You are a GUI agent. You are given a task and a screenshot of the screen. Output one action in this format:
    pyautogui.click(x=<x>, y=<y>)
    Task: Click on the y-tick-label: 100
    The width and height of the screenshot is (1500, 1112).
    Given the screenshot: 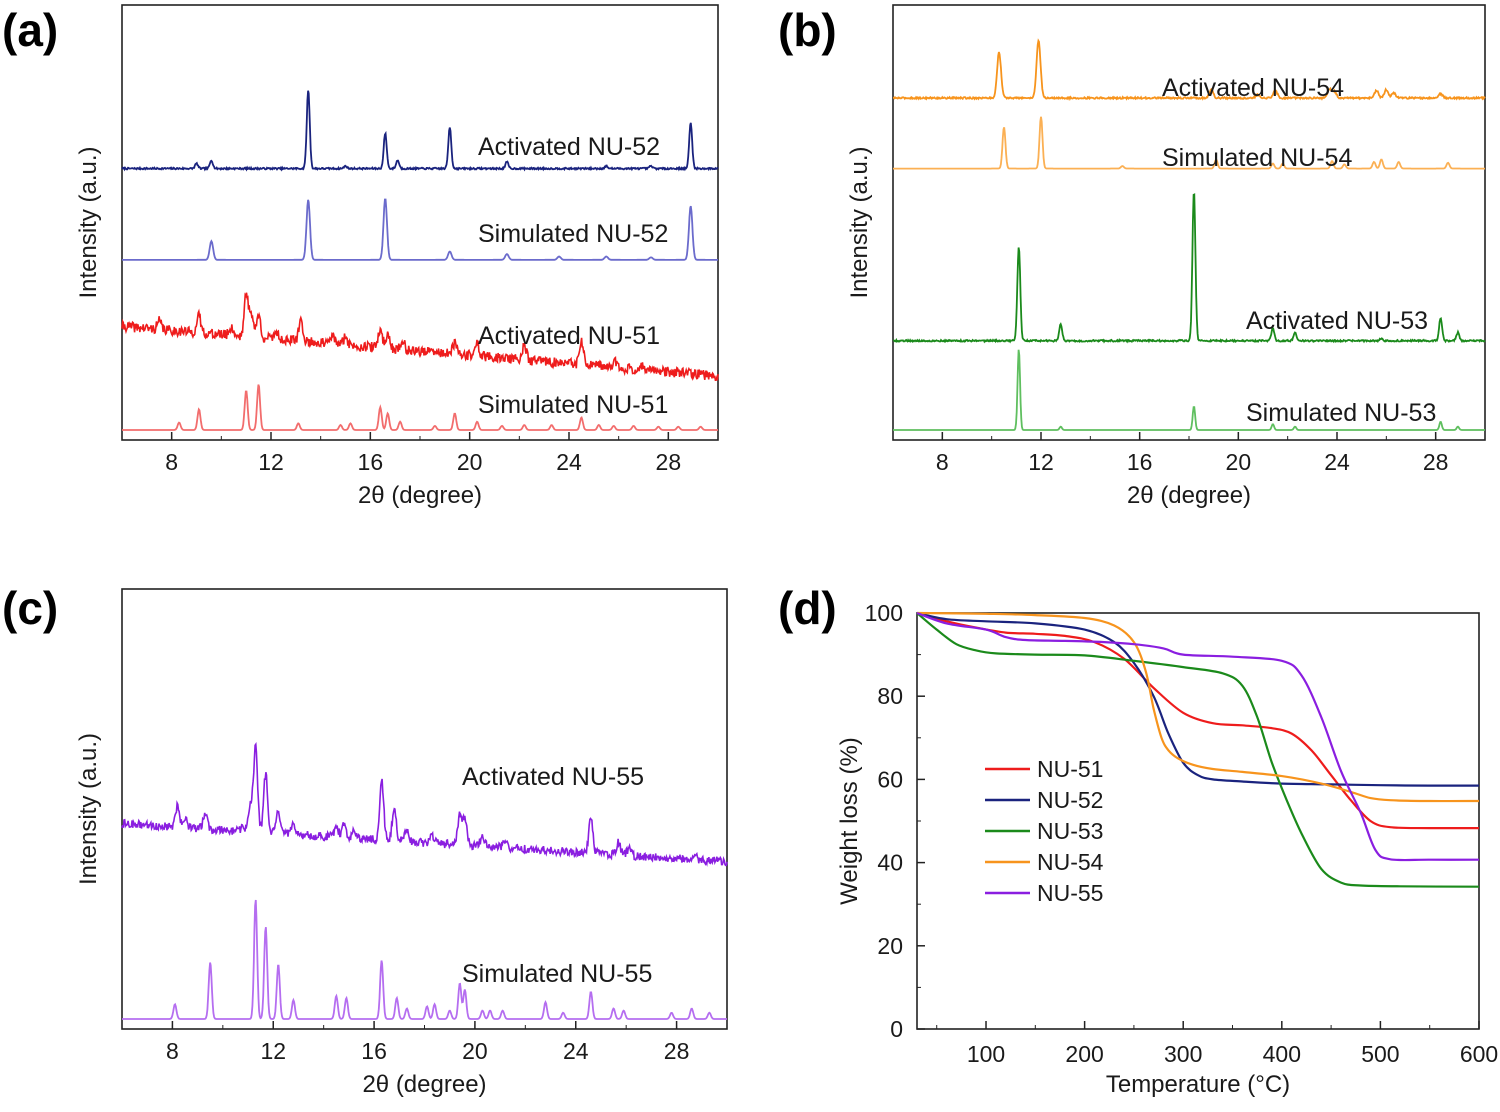 What is the action you would take?
    pyautogui.click(x=884, y=613)
    